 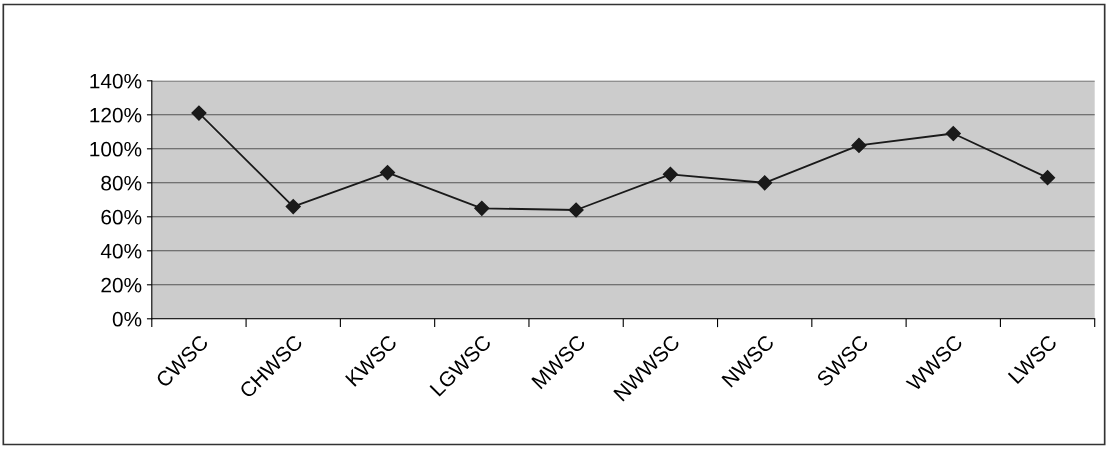 I want to click on y-tick-label: 20%, so click(x=121, y=285).